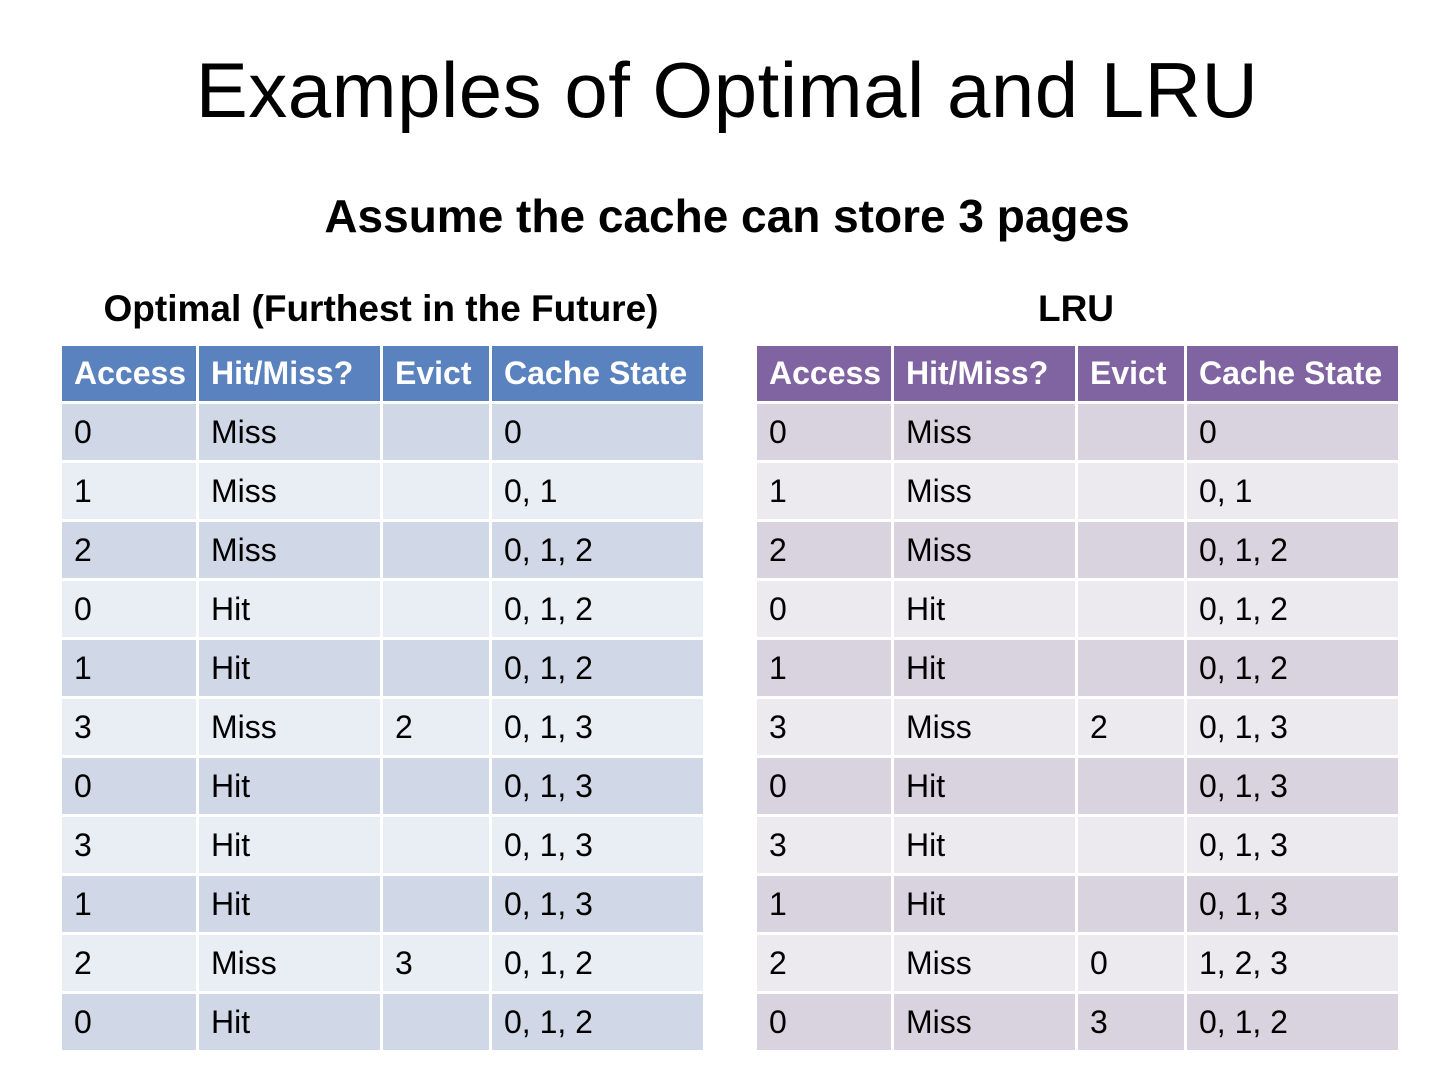  I want to click on optimal-column-header-cache-state: Cache State, so click(597, 373).